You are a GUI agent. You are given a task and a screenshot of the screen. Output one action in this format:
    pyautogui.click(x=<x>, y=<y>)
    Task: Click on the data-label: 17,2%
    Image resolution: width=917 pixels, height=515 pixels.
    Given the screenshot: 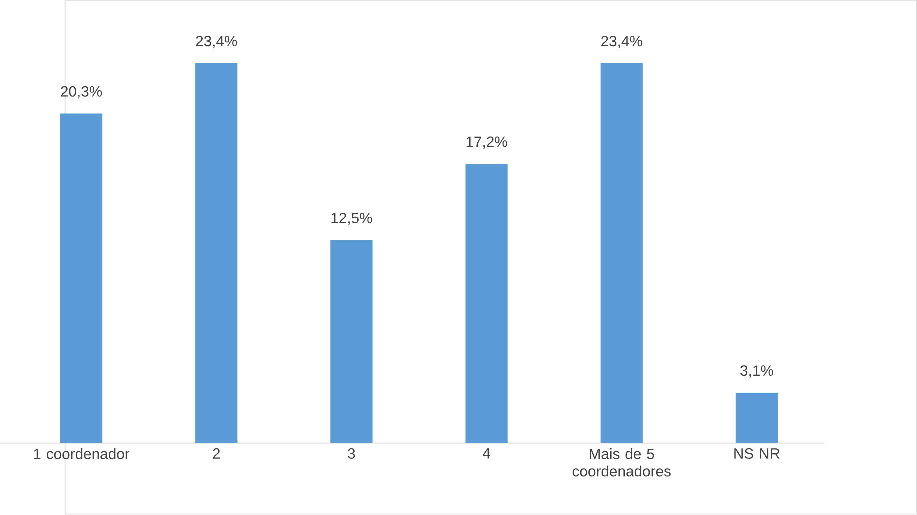 What is the action you would take?
    pyautogui.click(x=487, y=143)
    